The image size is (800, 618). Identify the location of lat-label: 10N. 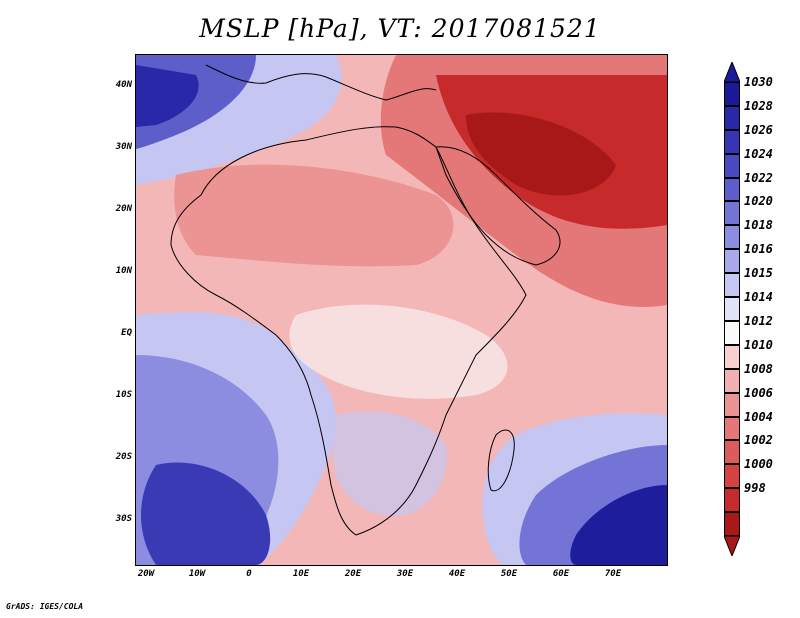
(123, 271).